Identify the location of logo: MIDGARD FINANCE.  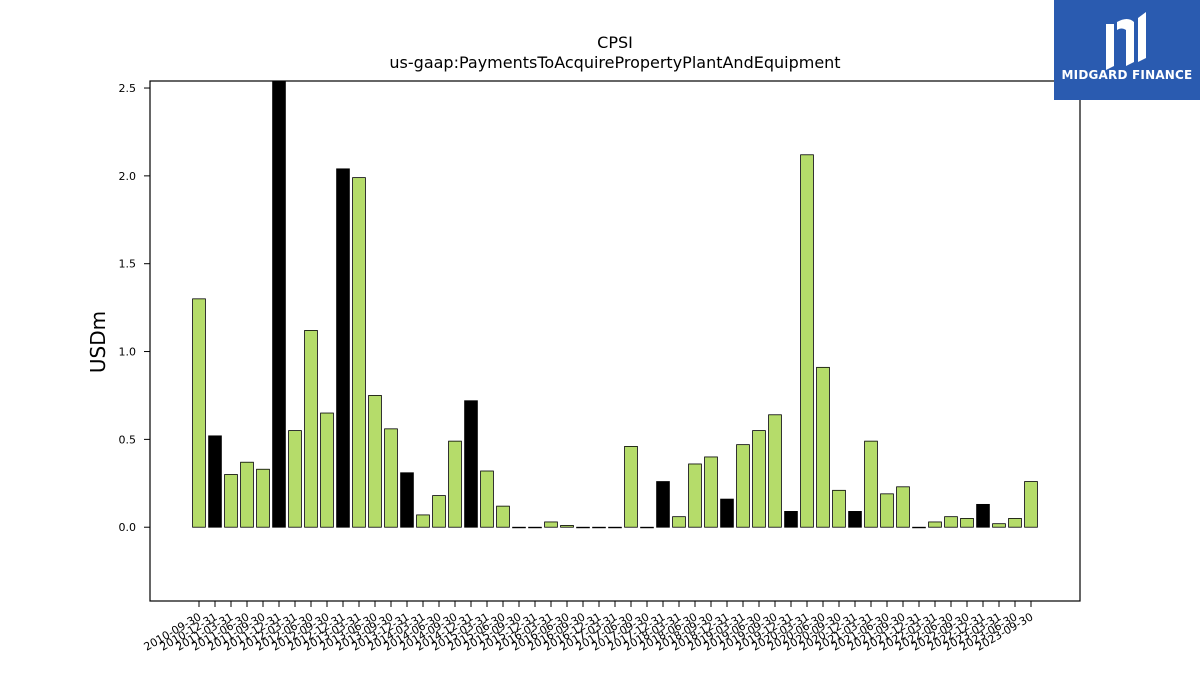
(1127, 50).